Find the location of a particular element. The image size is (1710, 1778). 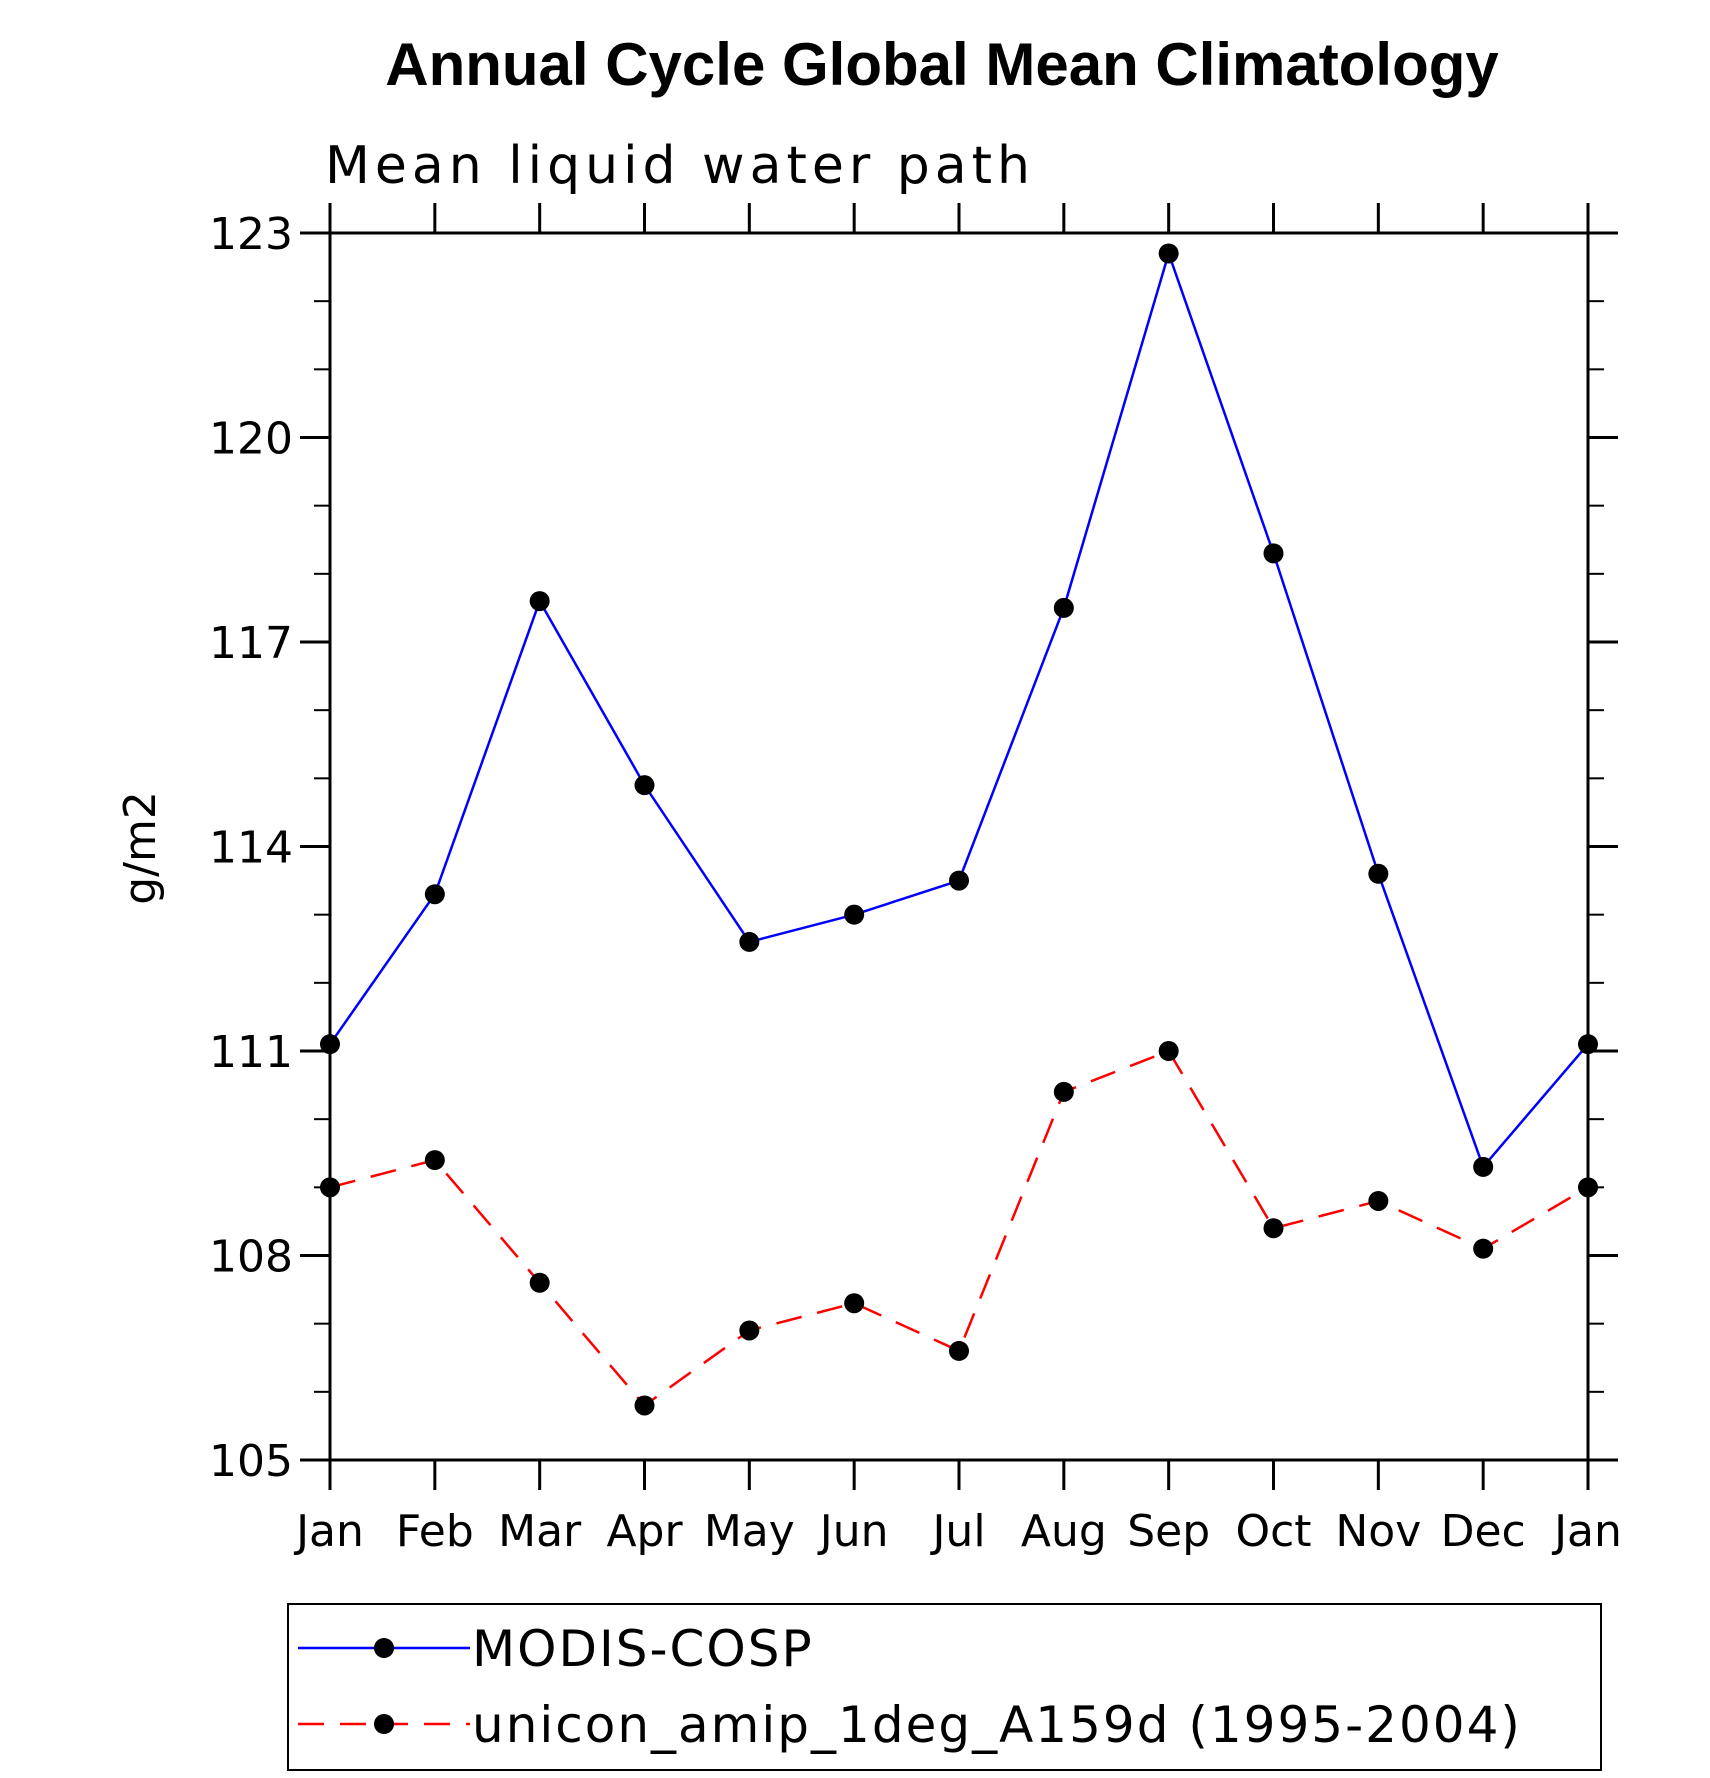

y-tick-label: 123 is located at coordinates (251, 234).